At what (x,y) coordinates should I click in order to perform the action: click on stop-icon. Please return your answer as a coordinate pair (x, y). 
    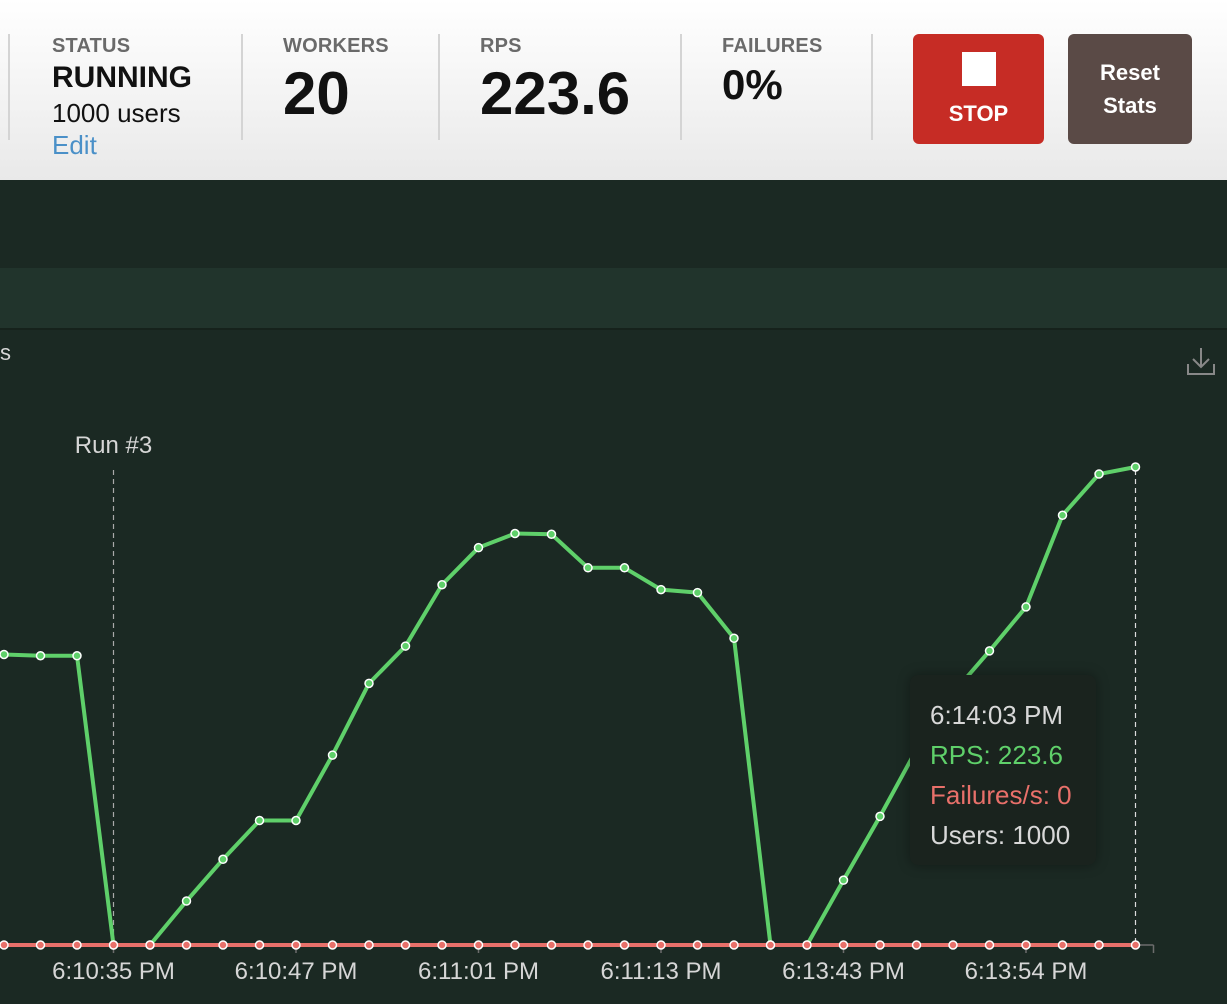
    Looking at the image, I should click on (979, 69).